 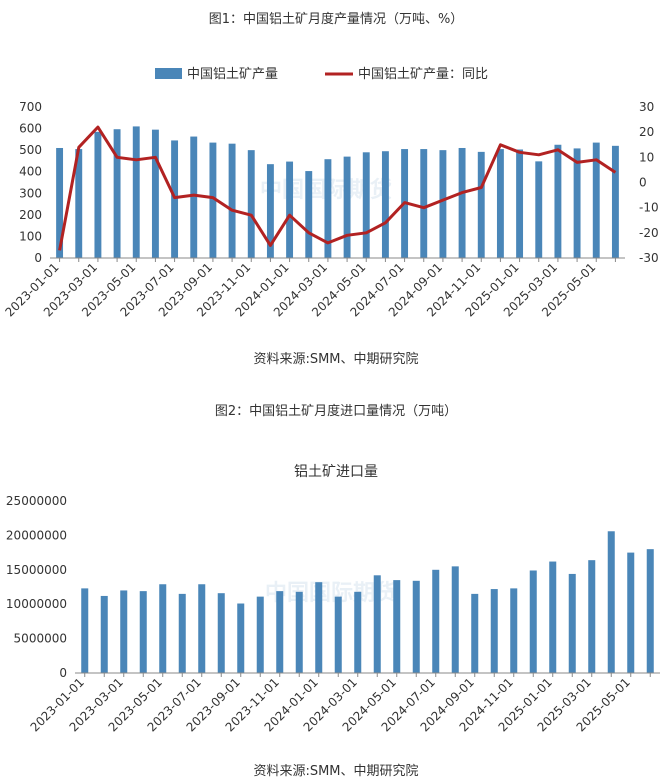 I want to click on y-right-tick-label: -20, so click(x=649, y=233).